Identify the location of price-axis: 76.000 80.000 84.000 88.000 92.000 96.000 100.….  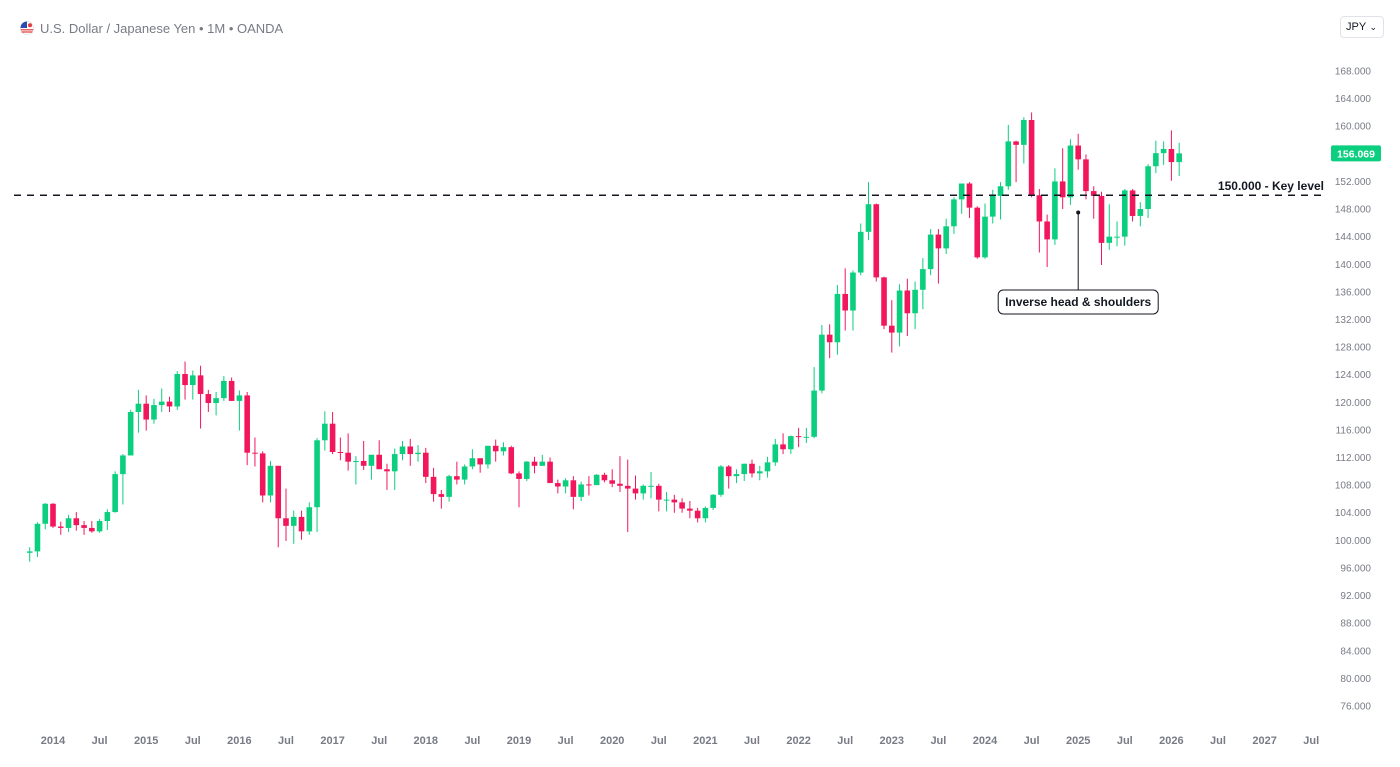
(1353, 390).